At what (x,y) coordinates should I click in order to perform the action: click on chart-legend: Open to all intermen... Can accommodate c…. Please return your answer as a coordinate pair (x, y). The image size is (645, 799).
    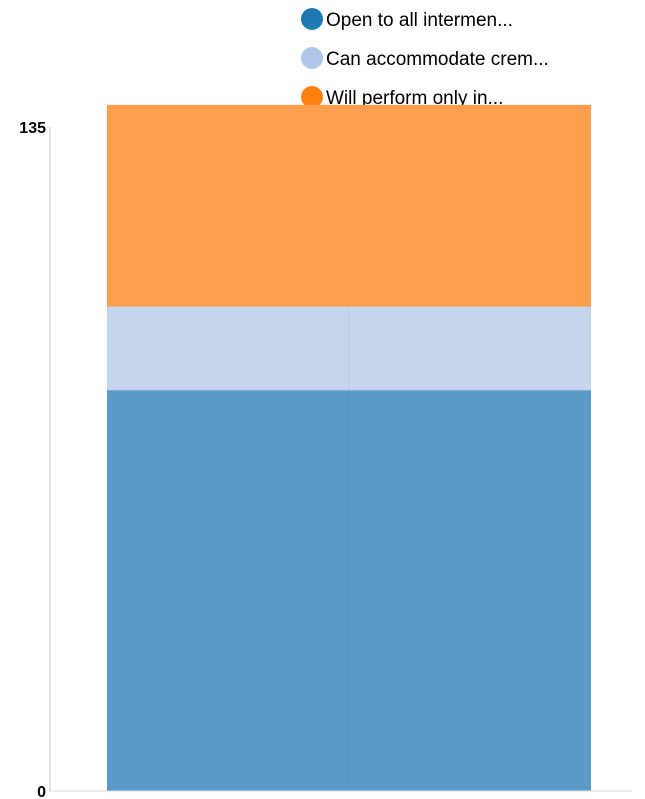
    Looking at the image, I should click on (425, 58).